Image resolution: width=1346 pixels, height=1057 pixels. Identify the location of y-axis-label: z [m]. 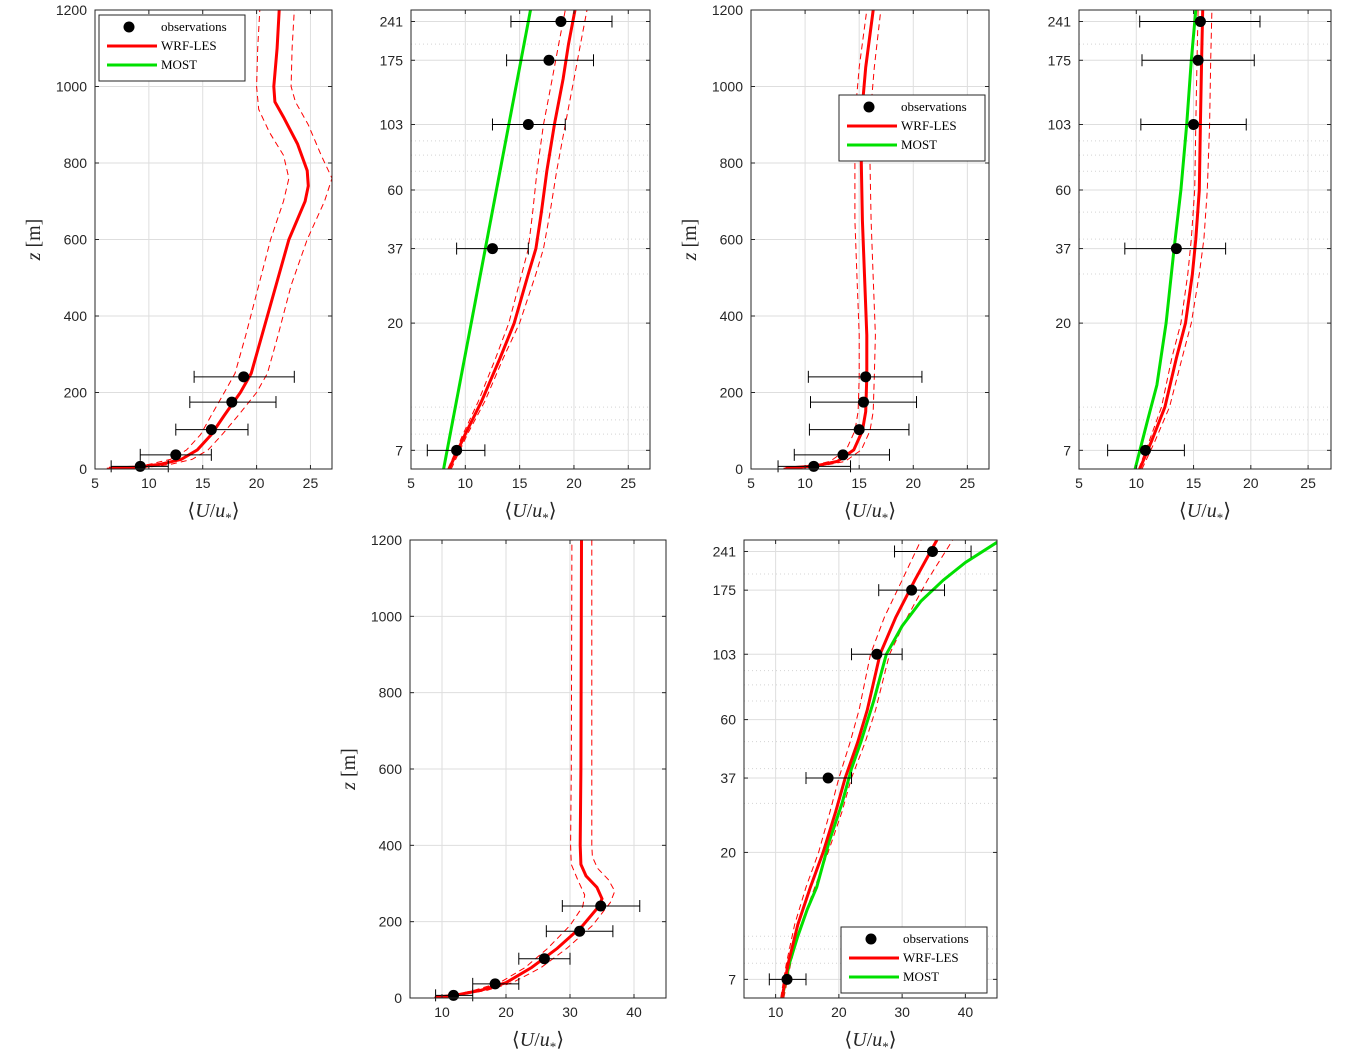
(34, 240).